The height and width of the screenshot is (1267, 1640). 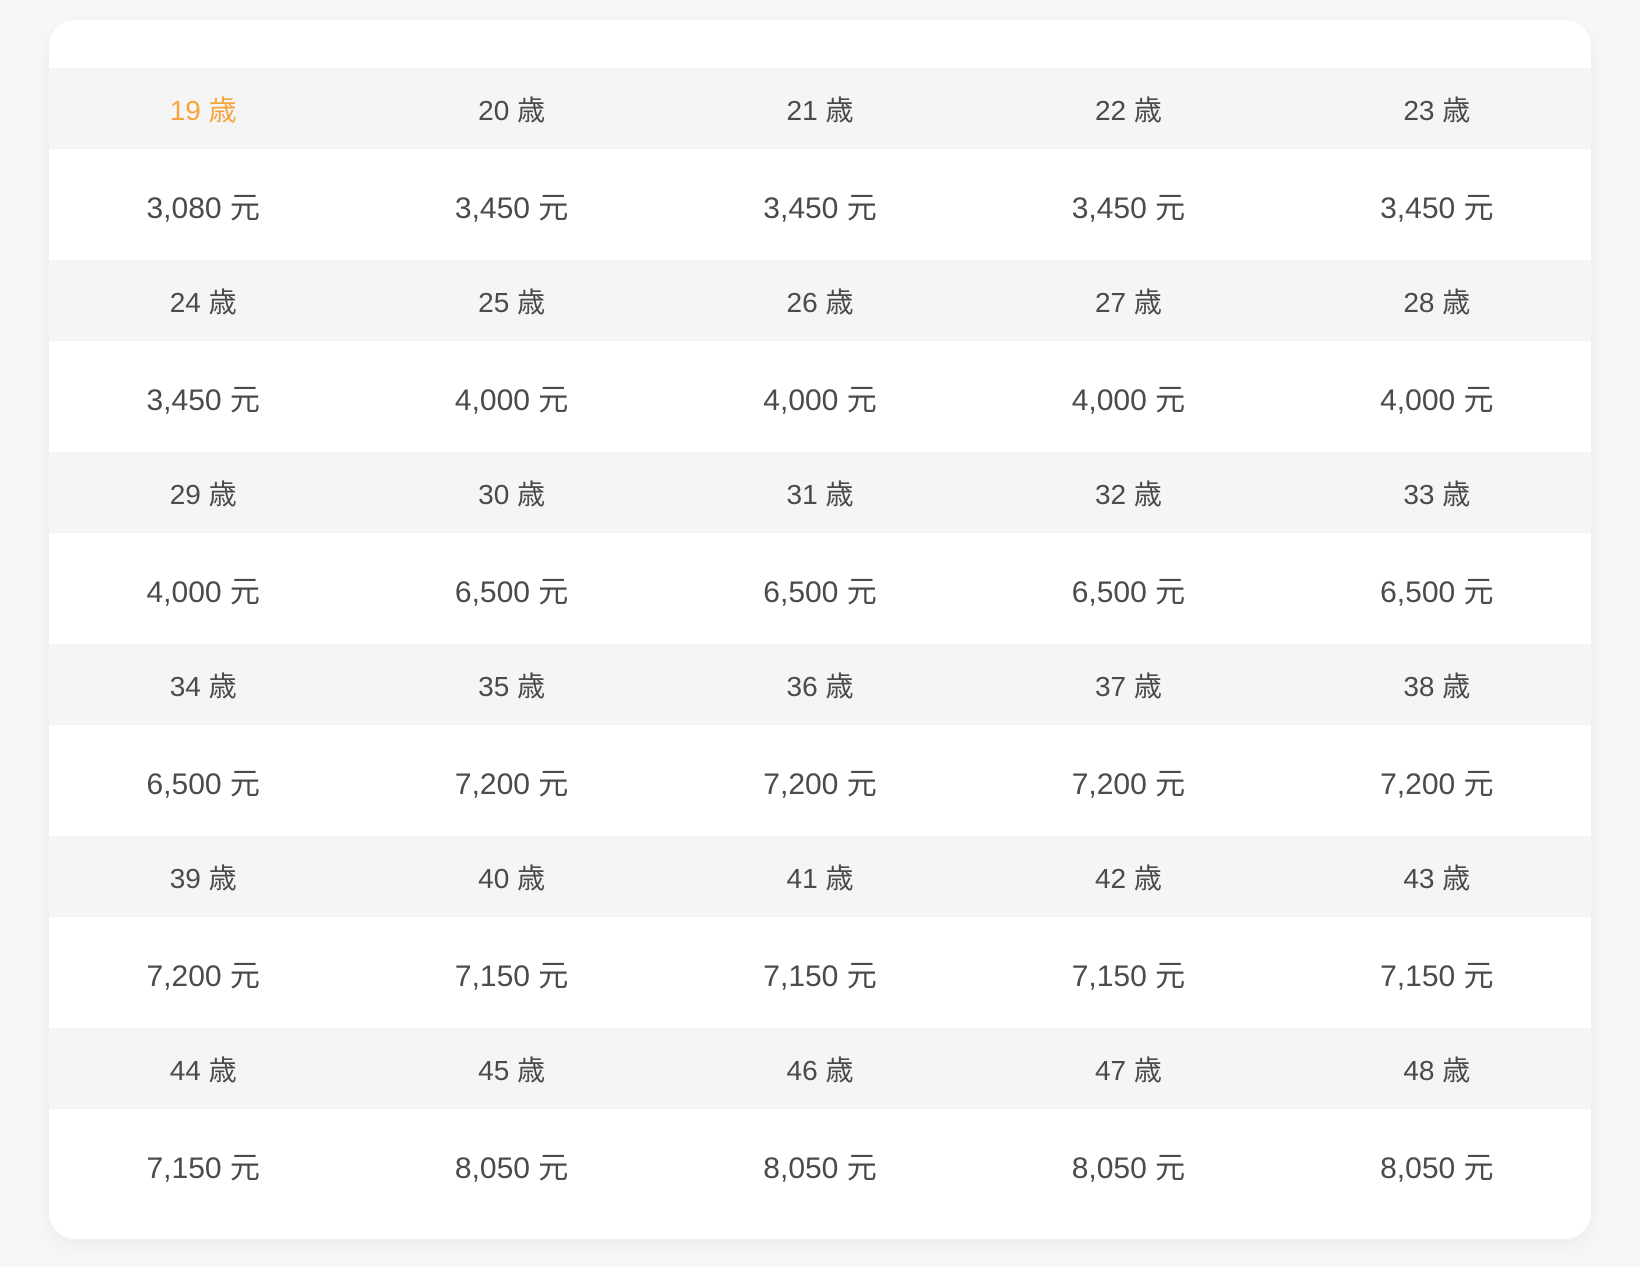 What do you see at coordinates (203, 110) in the screenshot?
I see `age-cell-selected: 19 歳` at bounding box center [203, 110].